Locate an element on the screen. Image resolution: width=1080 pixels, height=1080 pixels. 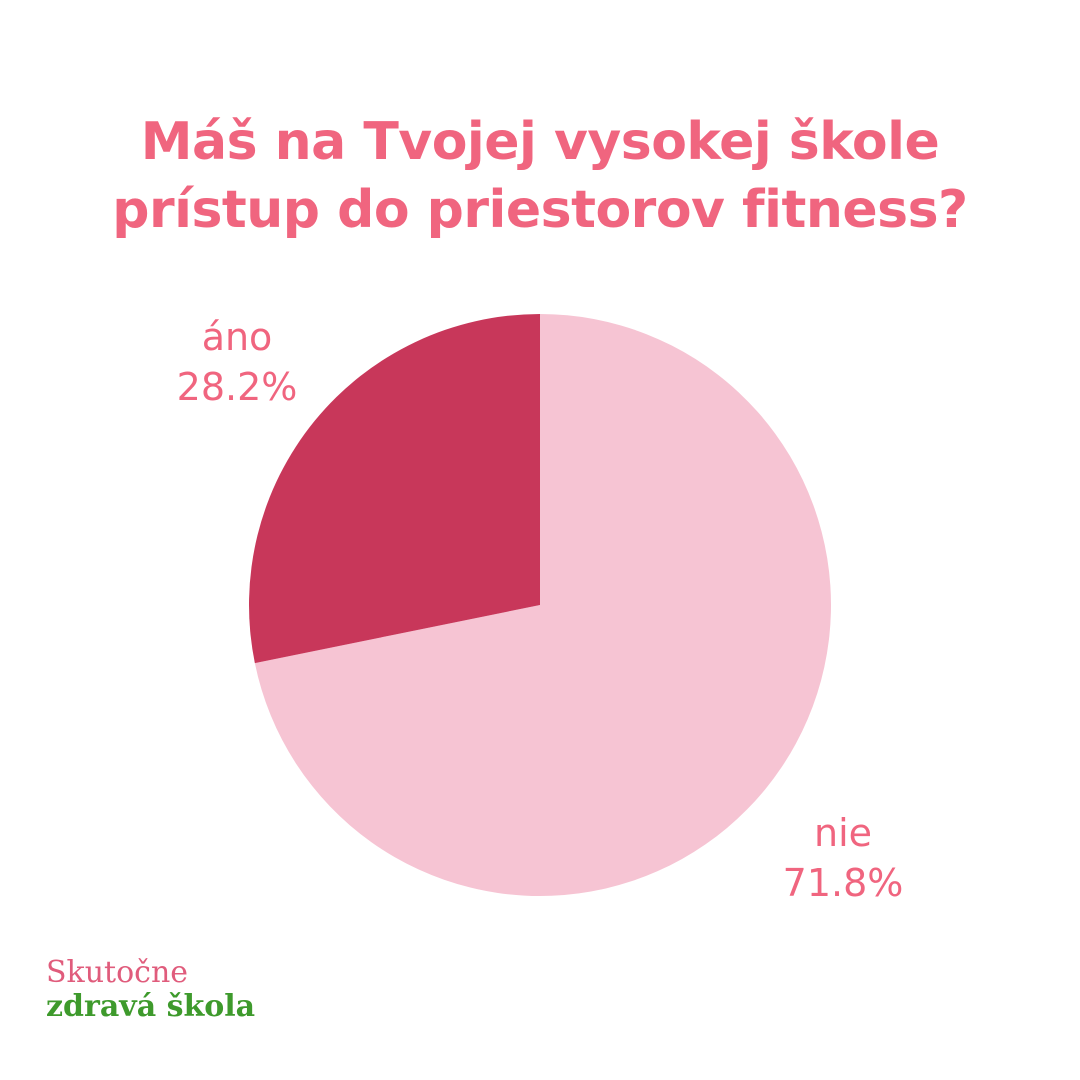
slice-label-ano-percent: 28.2% is located at coordinates (237, 387).